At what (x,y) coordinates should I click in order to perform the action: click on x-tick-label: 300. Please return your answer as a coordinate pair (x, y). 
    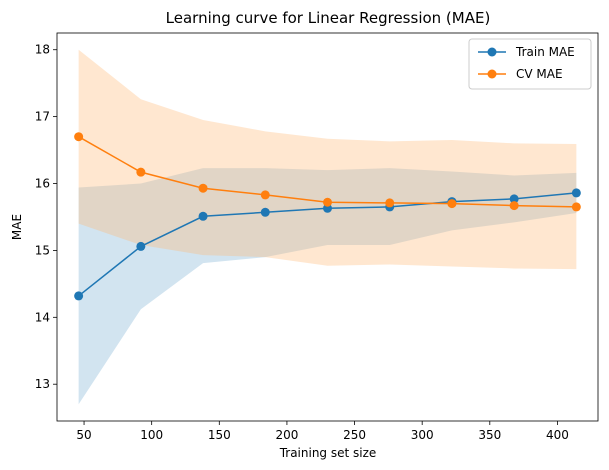
    Looking at the image, I should click on (422, 435).